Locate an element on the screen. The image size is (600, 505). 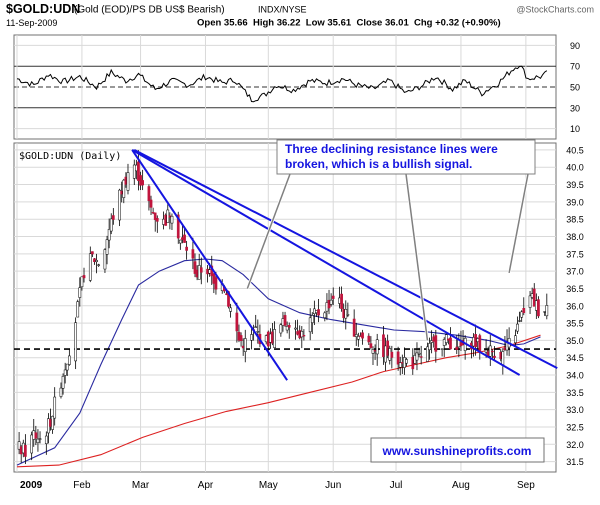
x-tick-label: Jul is located at coordinates (396, 485).